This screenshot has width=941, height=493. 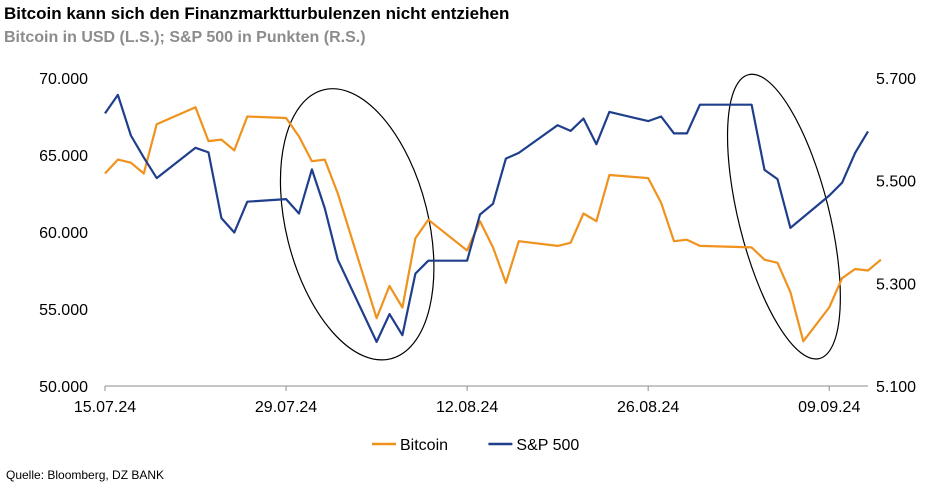 What do you see at coordinates (896, 284) in the screenshot?
I see `y-right-tick-label: 5.300` at bounding box center [896, 284].